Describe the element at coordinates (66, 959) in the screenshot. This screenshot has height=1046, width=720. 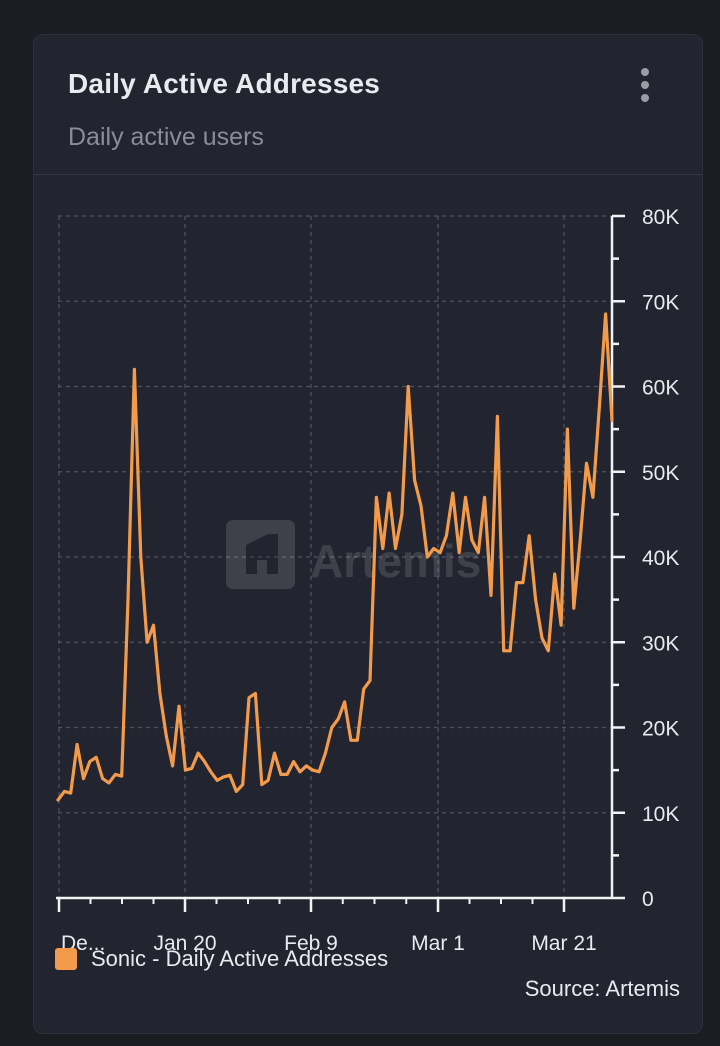
I see `legend-swatch` at that location.